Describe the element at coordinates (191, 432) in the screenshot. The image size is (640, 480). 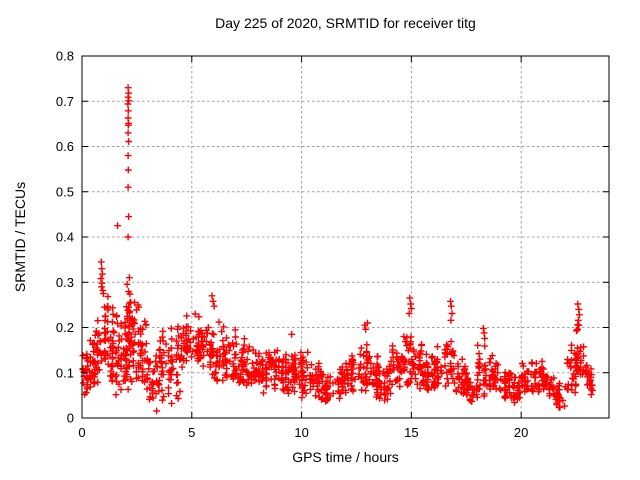
I see `x-tick-label: 5` at that location.